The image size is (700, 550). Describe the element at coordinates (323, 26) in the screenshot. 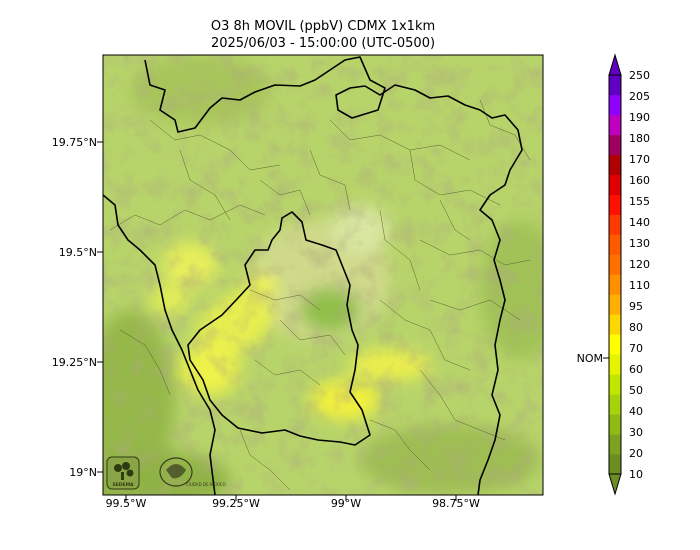

I see `map-title: O3 8h MOVIL (ppbV) CDMX 1x1km` at that location.